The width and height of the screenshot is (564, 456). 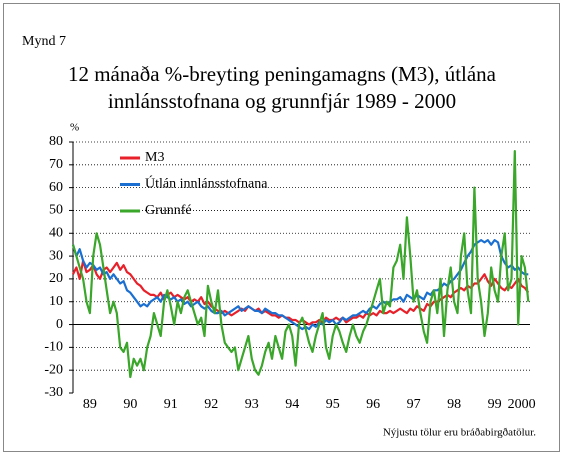 What do you see at coordinates (56, 141) in the screenshot?
I see `y-tick-label: 80` at bounding box center [56, 141].